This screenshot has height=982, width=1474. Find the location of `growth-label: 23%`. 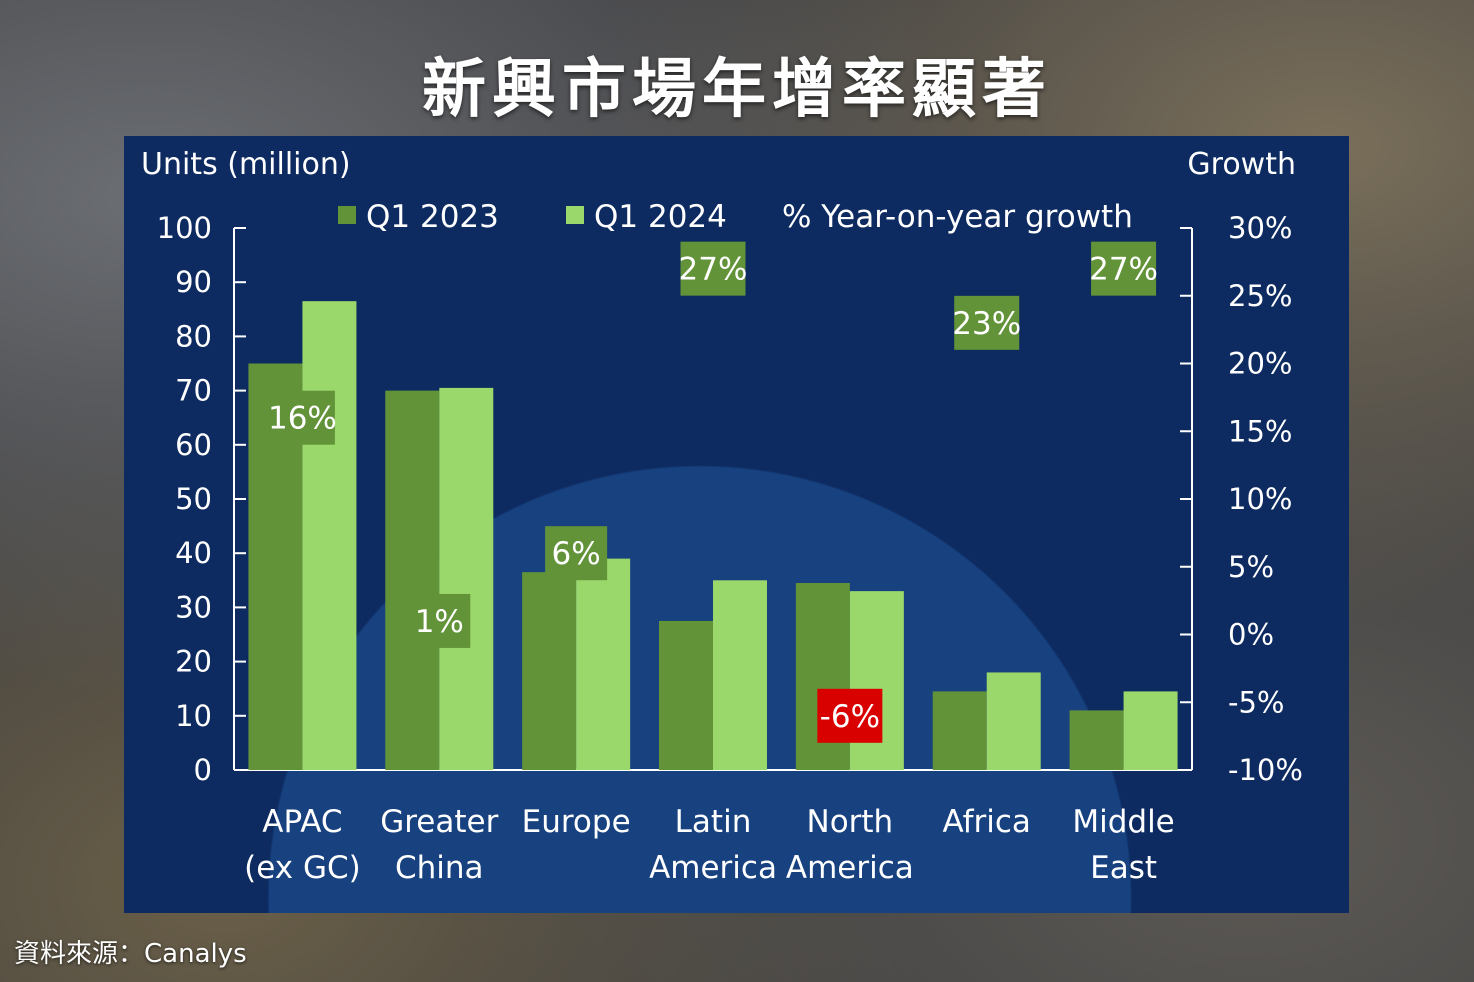

growth-label: 23% is located at coordinates (986, 324).